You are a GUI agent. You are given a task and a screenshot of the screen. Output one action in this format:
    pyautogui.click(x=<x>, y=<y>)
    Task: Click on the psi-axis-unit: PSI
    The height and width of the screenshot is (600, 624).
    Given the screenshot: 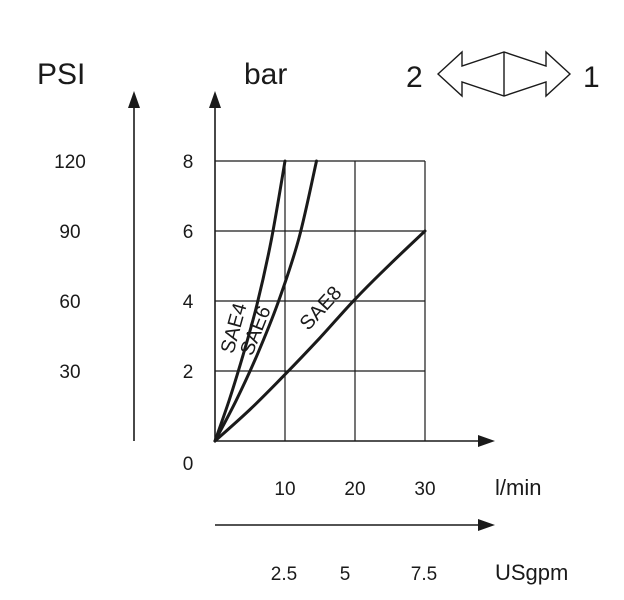 What is the action you would take?
    pyautogui.click(x=61, y=74)
    